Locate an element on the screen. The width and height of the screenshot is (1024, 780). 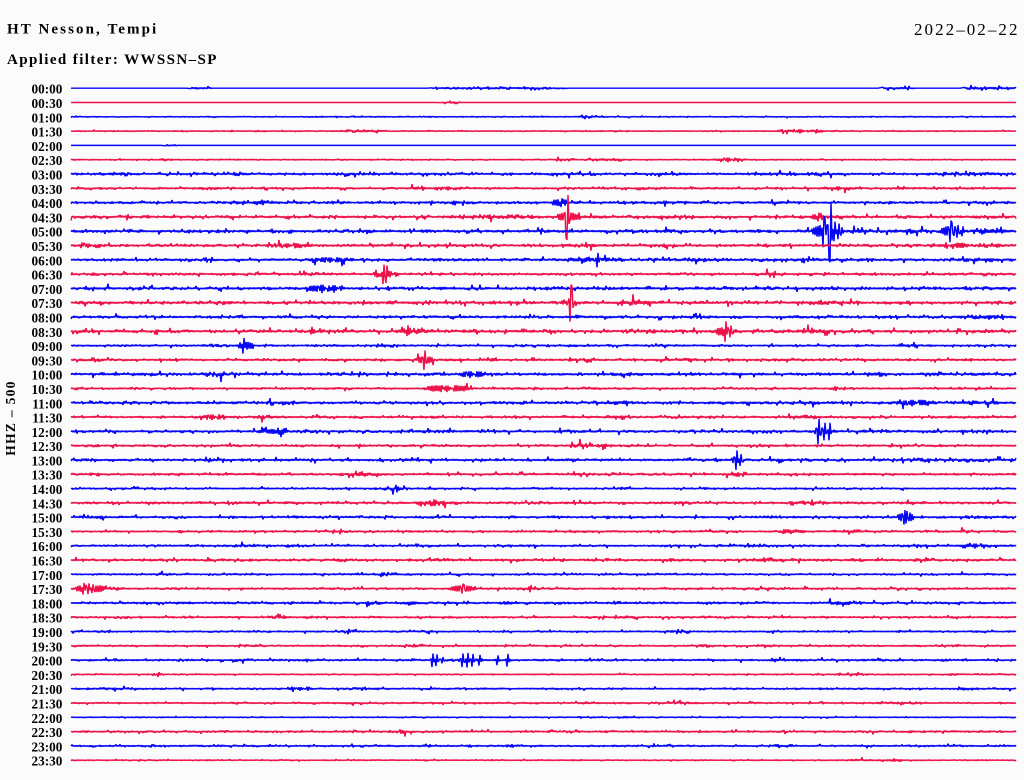
svg-text: 19:00 is located at coordinates (47, 632).